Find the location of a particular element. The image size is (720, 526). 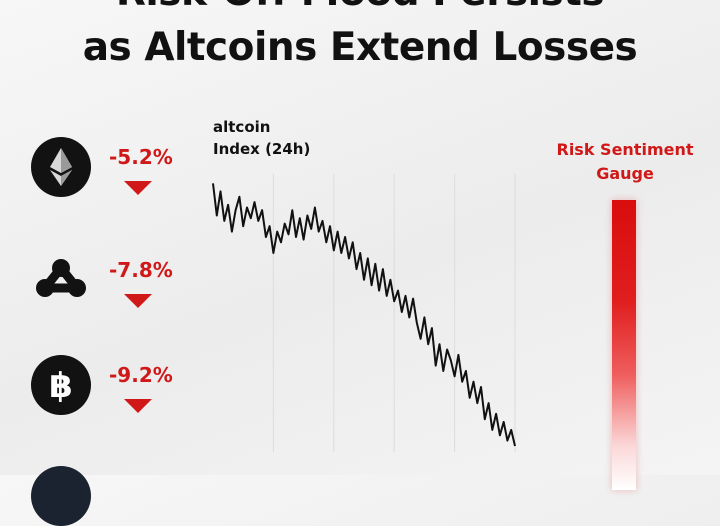

gauge-title: Risk Sentiment Gauge is located at coordinates (625, 162).